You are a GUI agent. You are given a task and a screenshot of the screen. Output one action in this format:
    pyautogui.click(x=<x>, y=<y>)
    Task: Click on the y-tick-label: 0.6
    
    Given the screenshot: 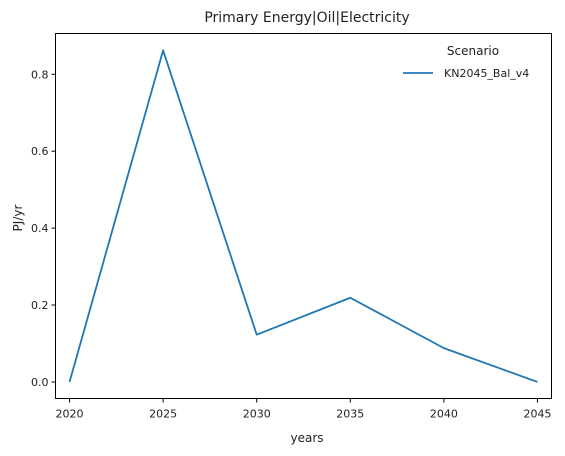 What is the action you would take?
    pyautogui.click(x=40, y=151)
    